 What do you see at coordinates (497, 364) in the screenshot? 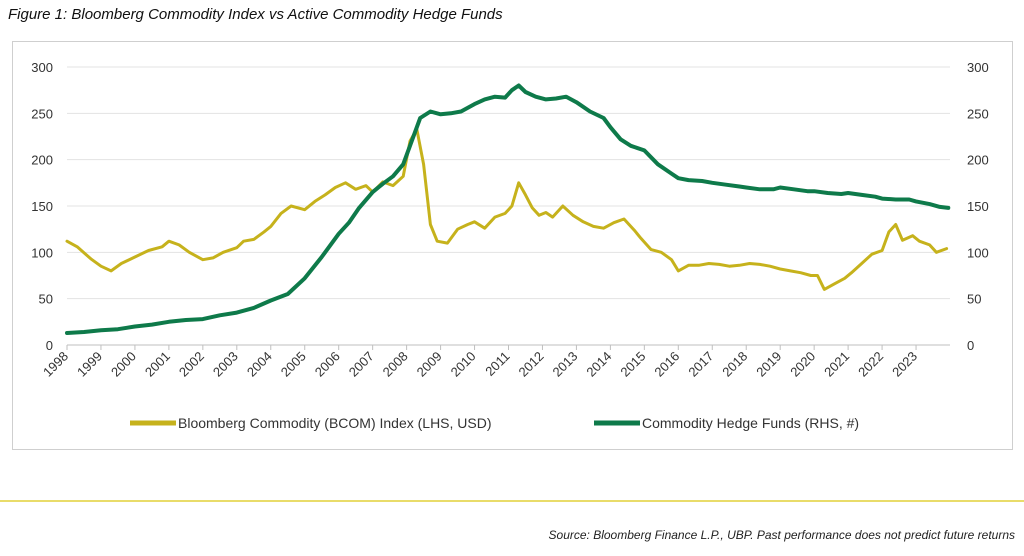
I see `x-tick-label: 2011` at bounding box center [497, 364].